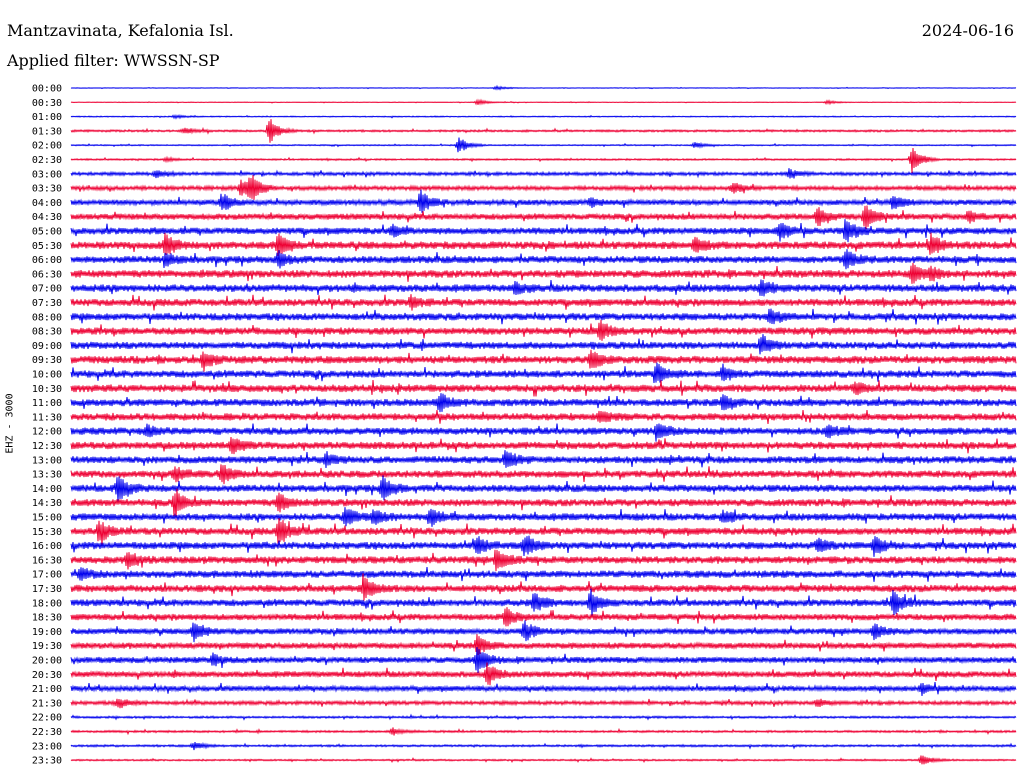 This screenshot has height=780, width=1024. Describe the element at coordinates (47, 546) in the screenshot. I see `time-tick-label: 16:00` at that location.